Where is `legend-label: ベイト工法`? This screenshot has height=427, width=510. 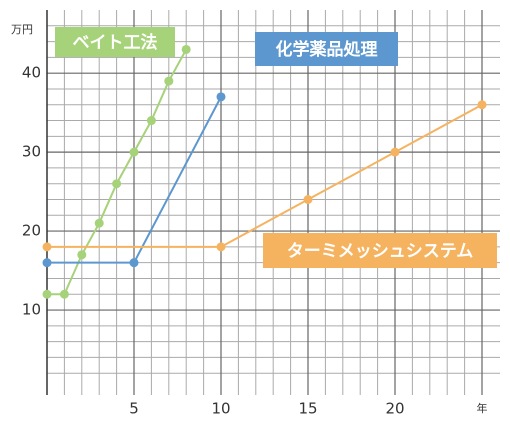 legend-label: ベイト工法 is located at coordinates (115, 42).